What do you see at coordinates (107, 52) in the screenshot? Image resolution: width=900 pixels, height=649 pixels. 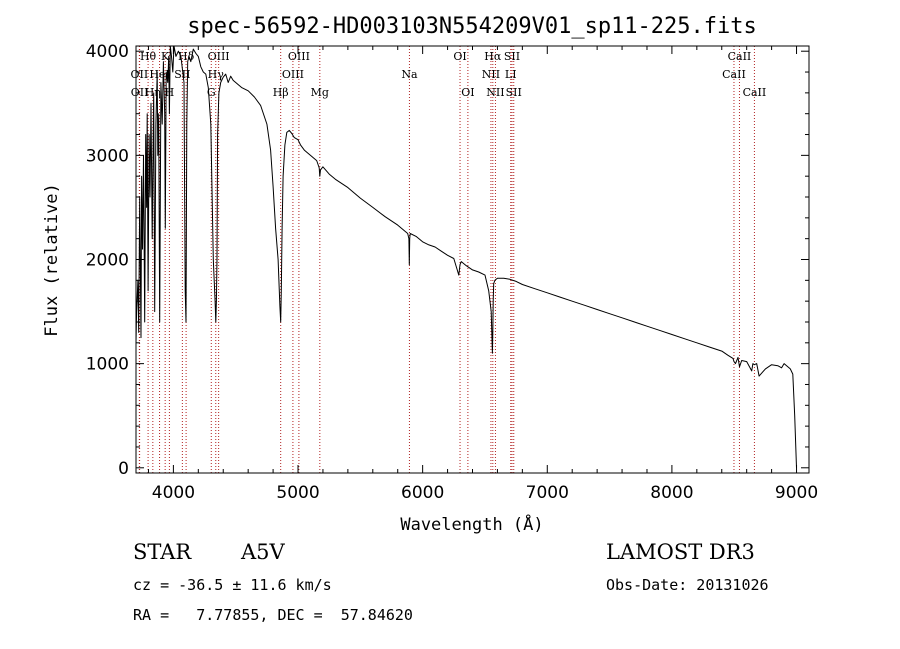 I see `y-tick-label: 4000` at bounding box center [107, 52].